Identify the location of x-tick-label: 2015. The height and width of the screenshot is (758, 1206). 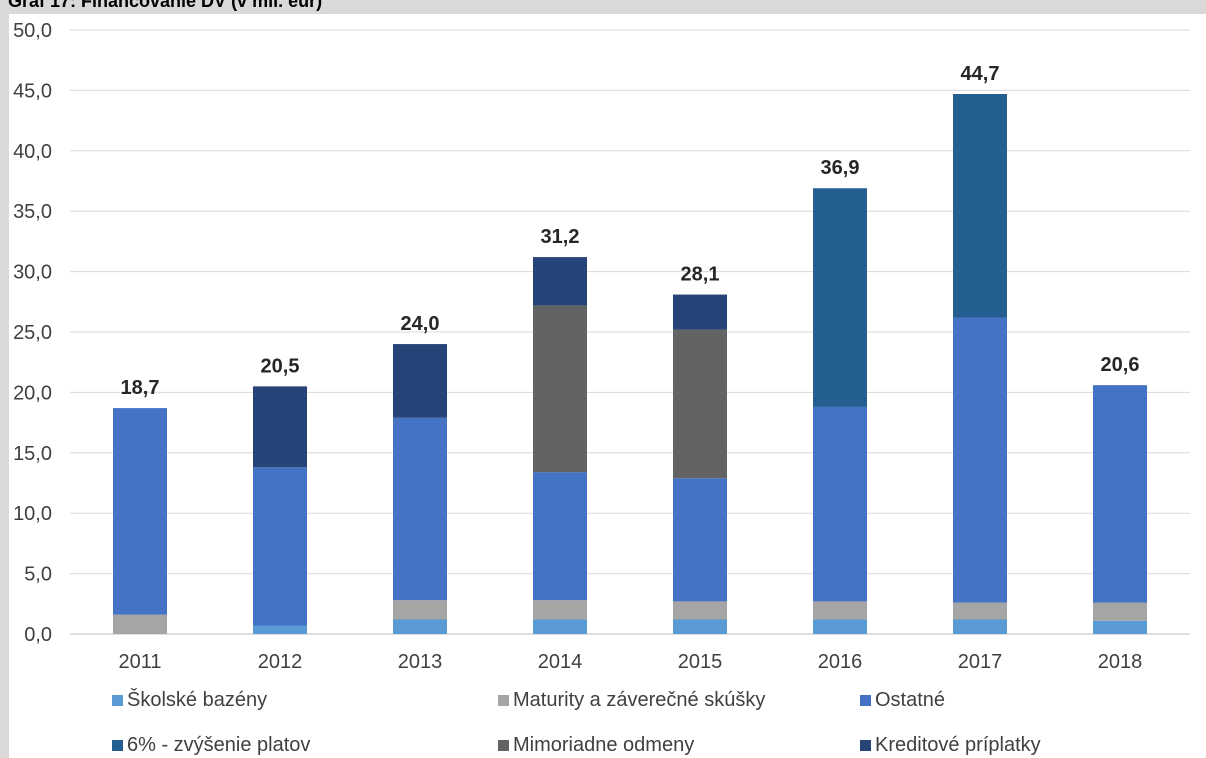
(700, 662).